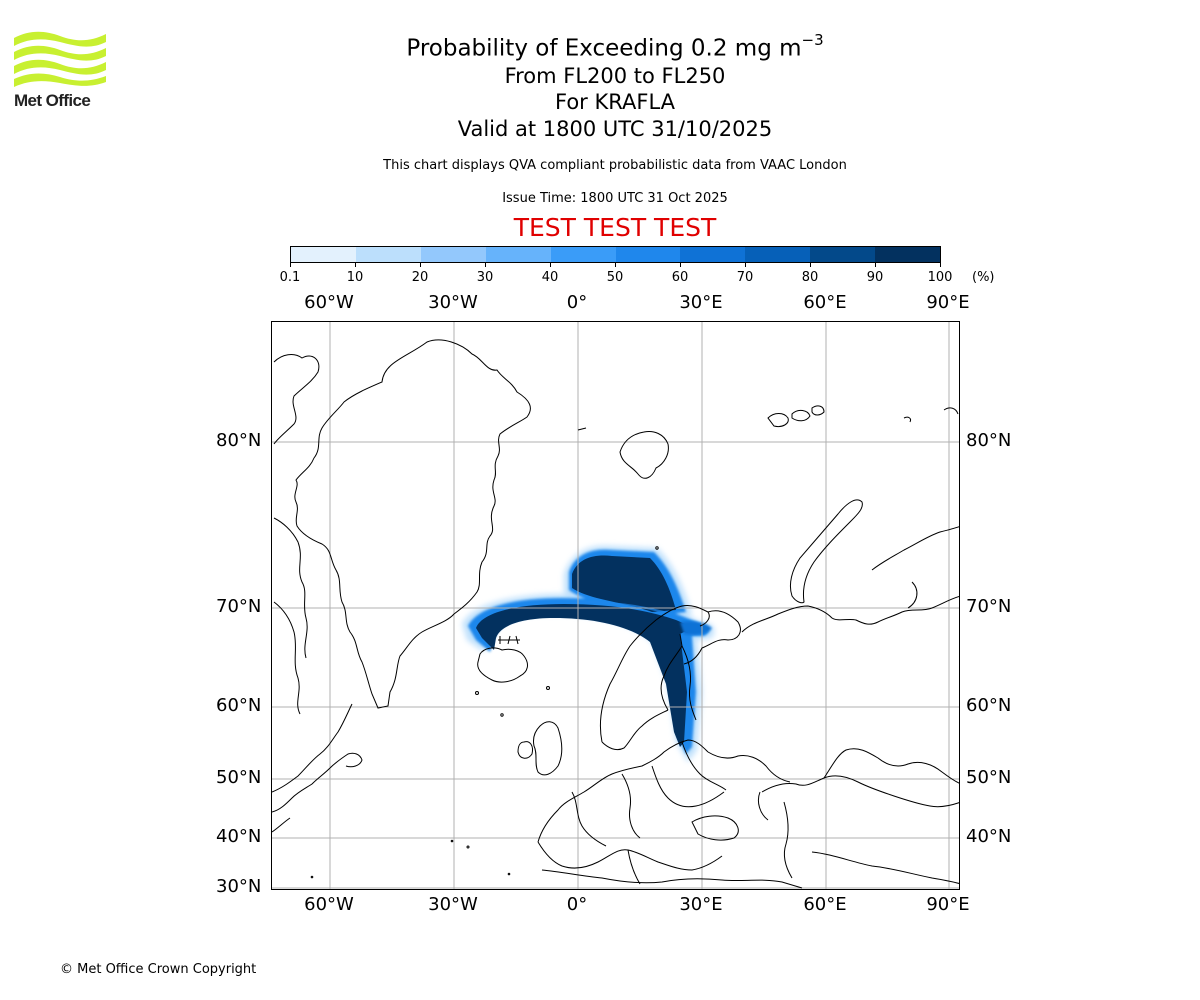  What do you see at coordinates (825, 302) in the screenshot?
I see `lon-label-top: 60°E` at bounding box center [825, 302].